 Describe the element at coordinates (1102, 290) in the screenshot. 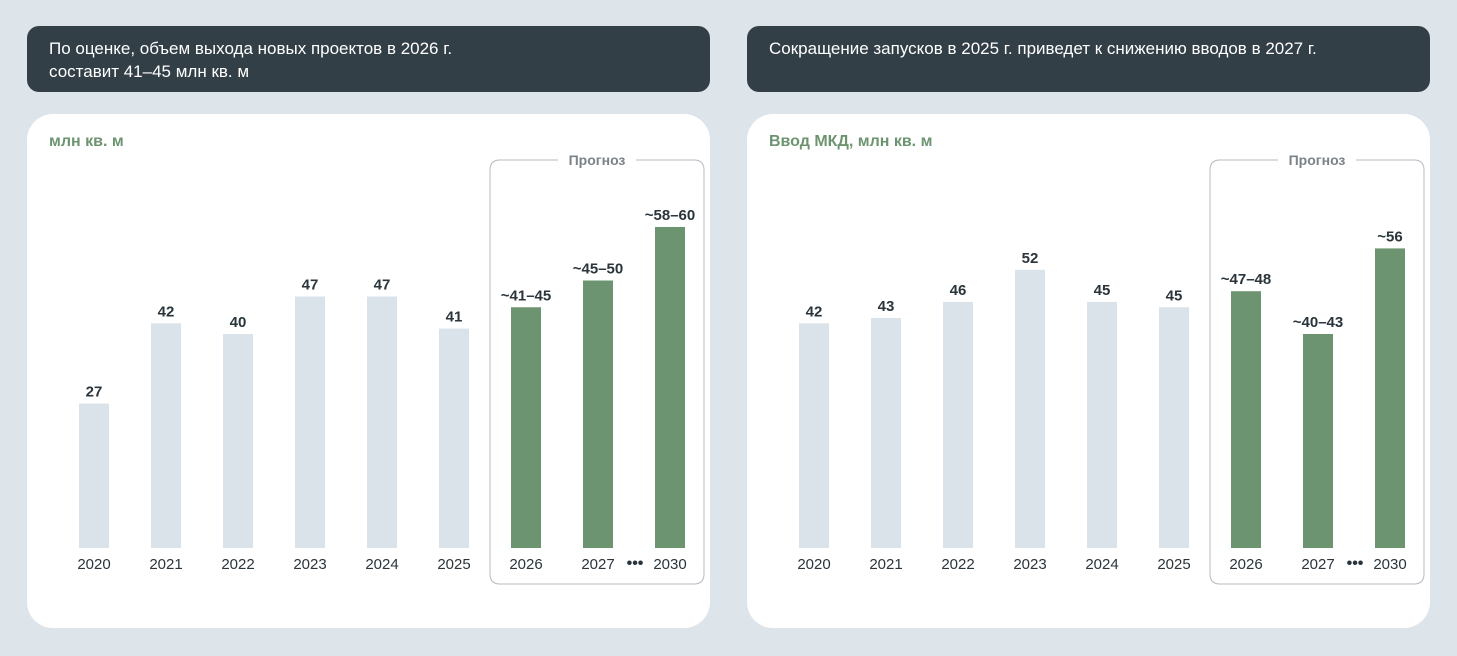

I see `right-value-label-2024: 45` at that location.